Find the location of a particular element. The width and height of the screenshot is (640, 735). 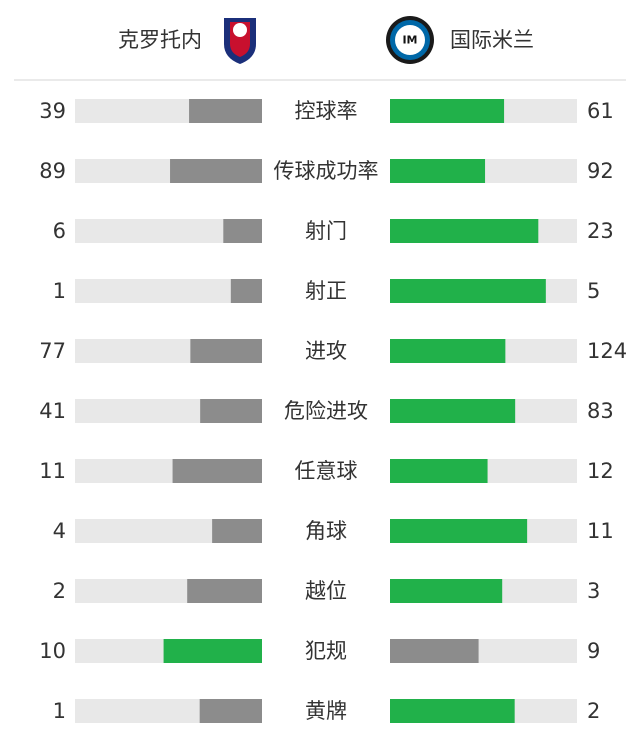

away-value: 92 is located at coordinates (600, 171).